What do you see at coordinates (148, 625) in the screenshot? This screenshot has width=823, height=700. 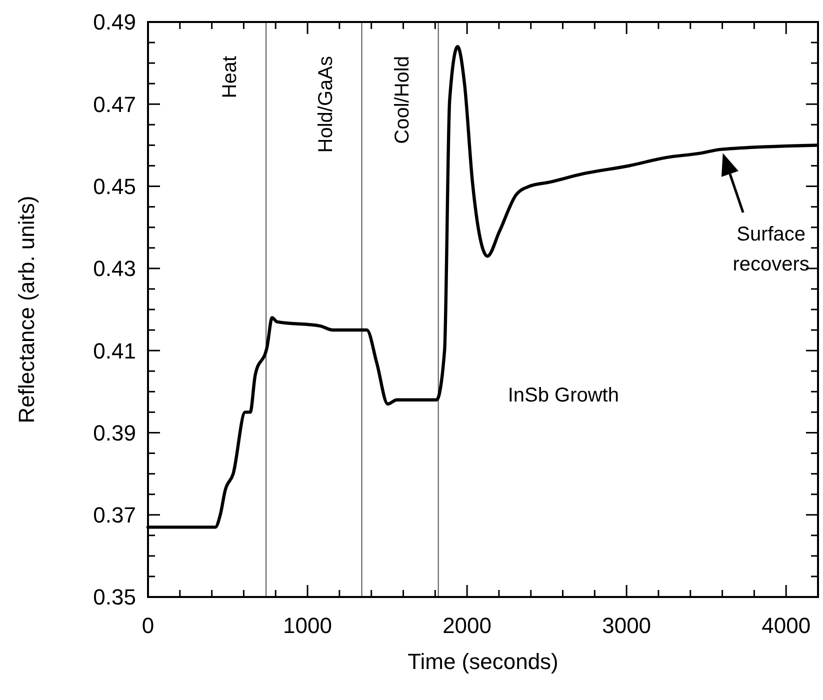 I see `x-tick-label: 0` at bounding box center [148, 625].